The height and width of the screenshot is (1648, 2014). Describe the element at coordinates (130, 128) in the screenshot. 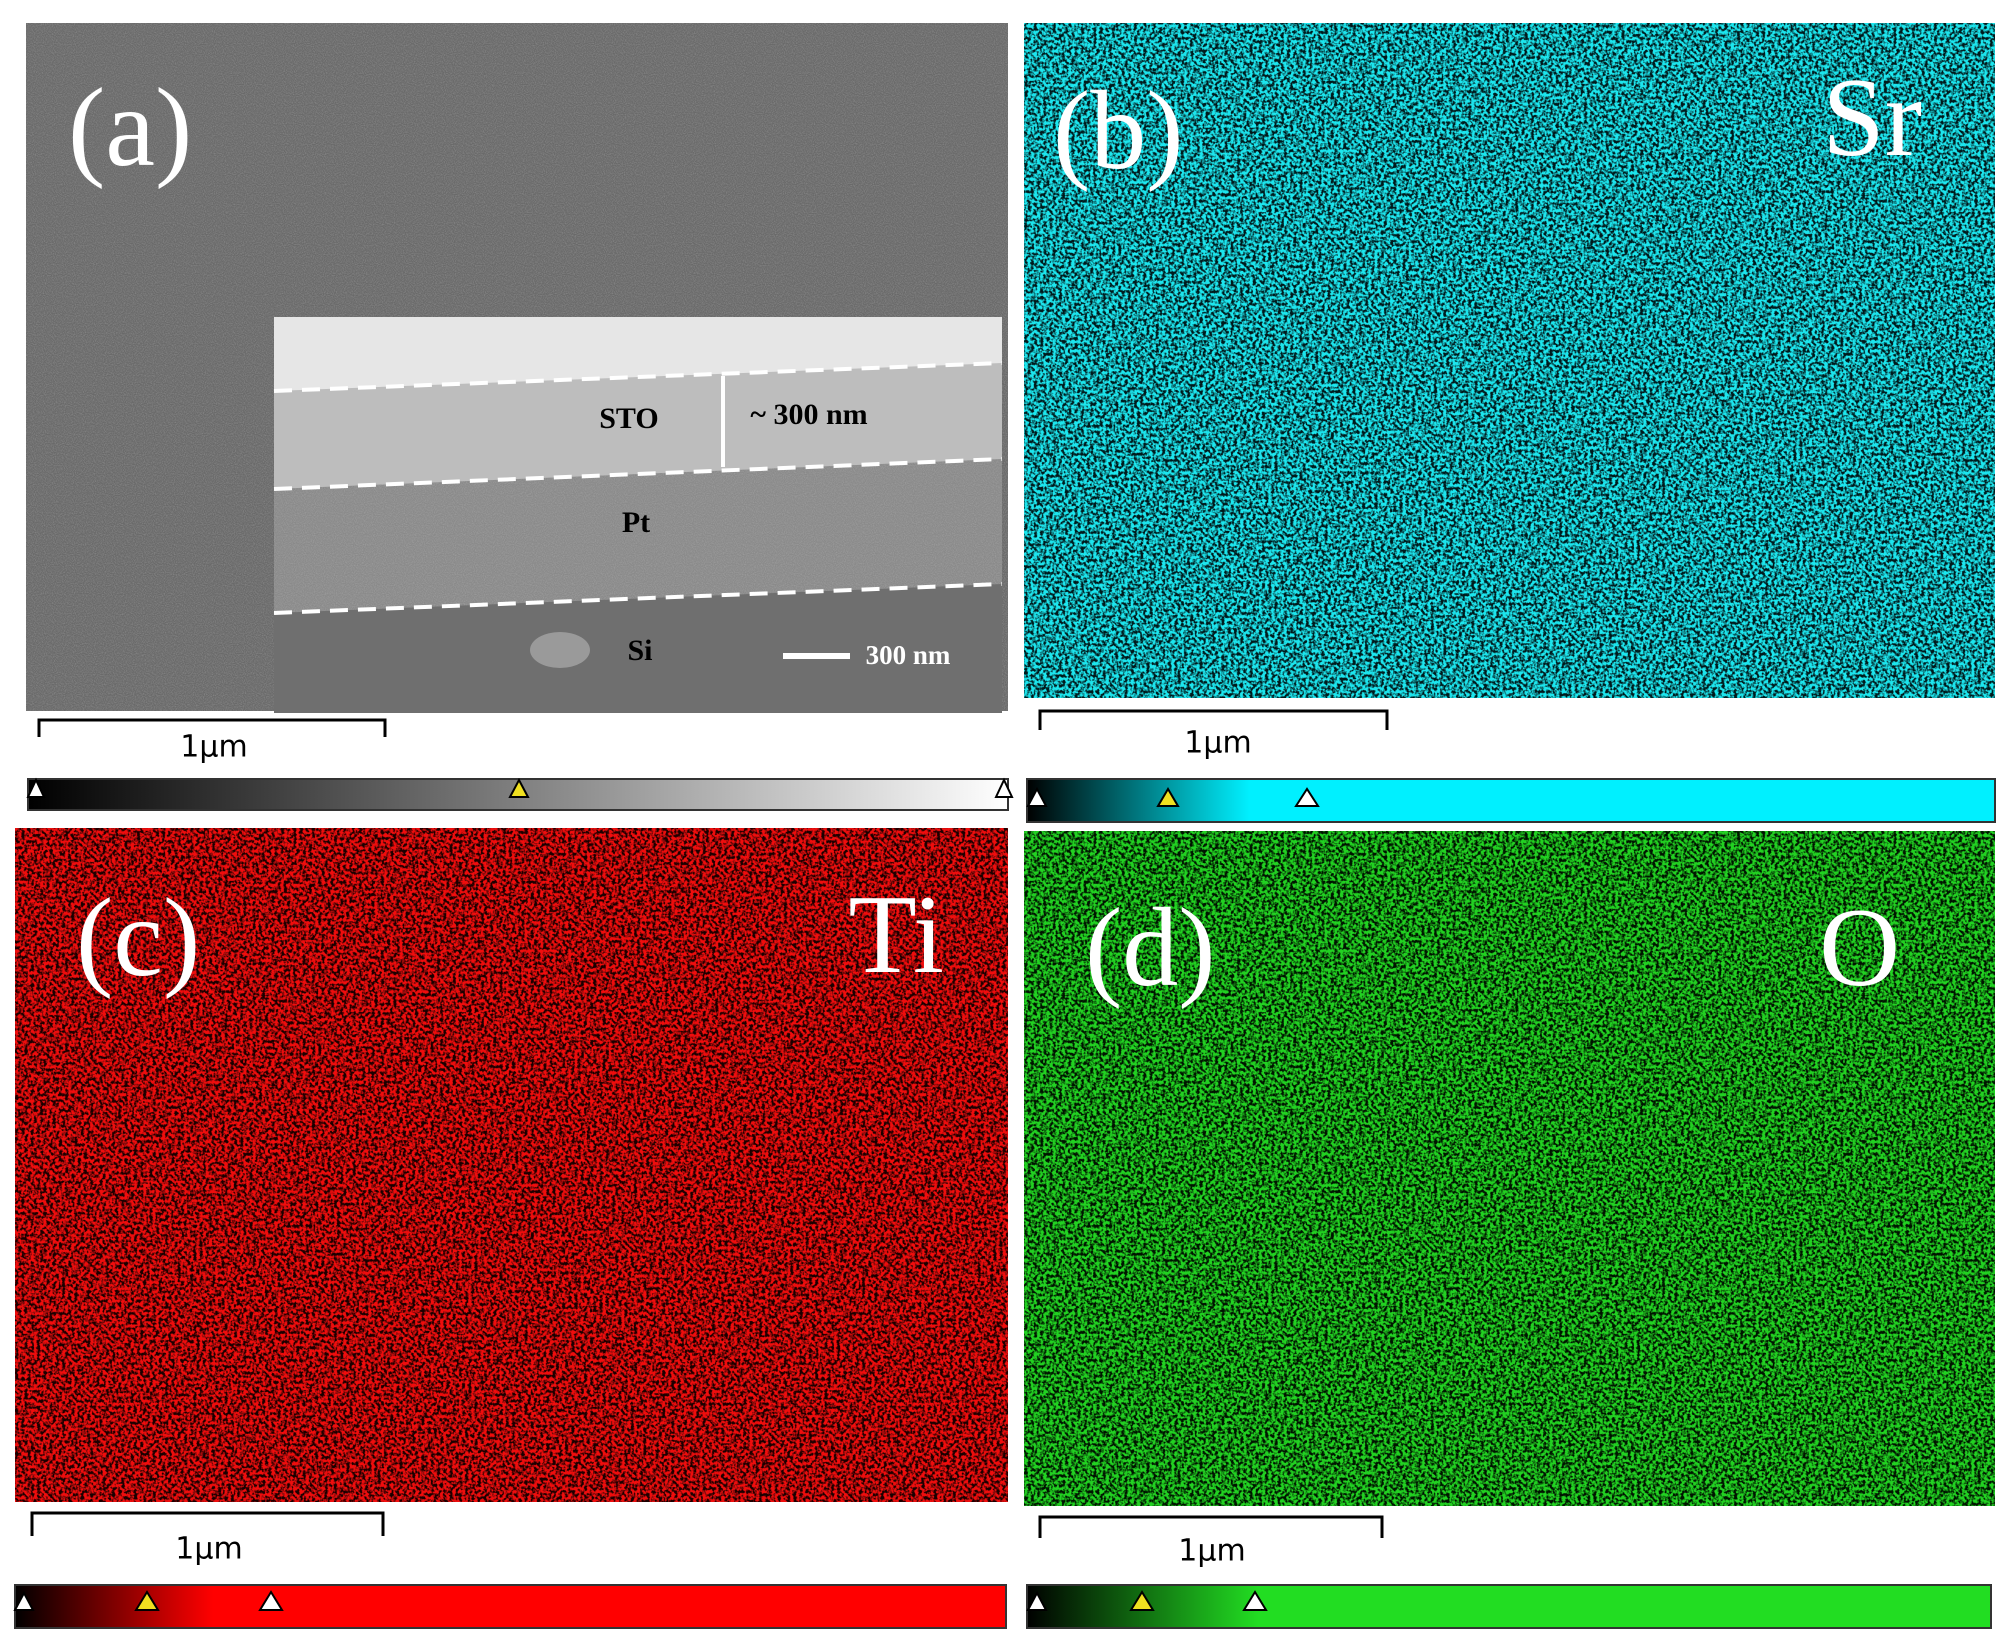

I see `panel-label: (a)` at that location.